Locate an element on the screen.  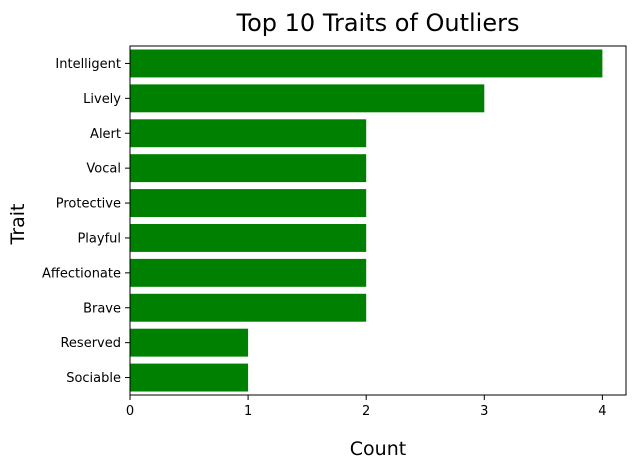
y-axis-label: Trait is located at coordinates (18, 225).